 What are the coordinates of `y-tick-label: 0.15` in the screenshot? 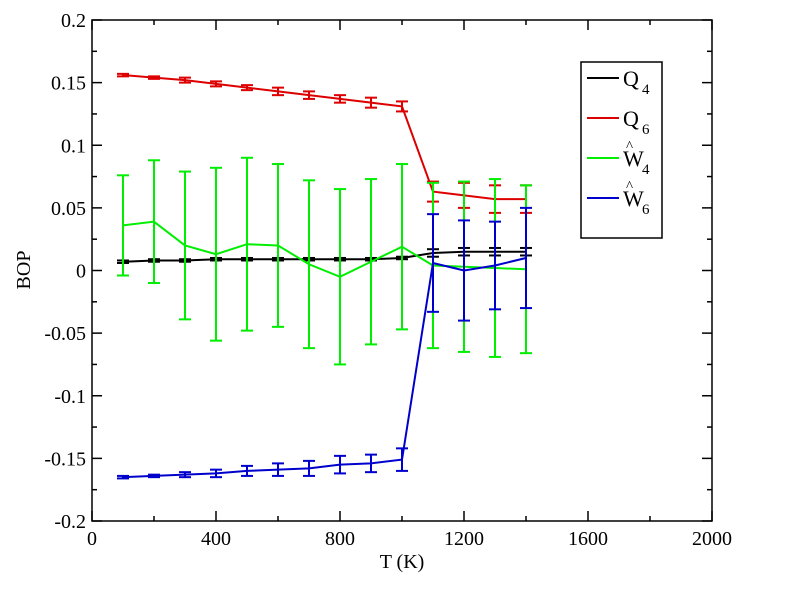 It's located at (68, 84).